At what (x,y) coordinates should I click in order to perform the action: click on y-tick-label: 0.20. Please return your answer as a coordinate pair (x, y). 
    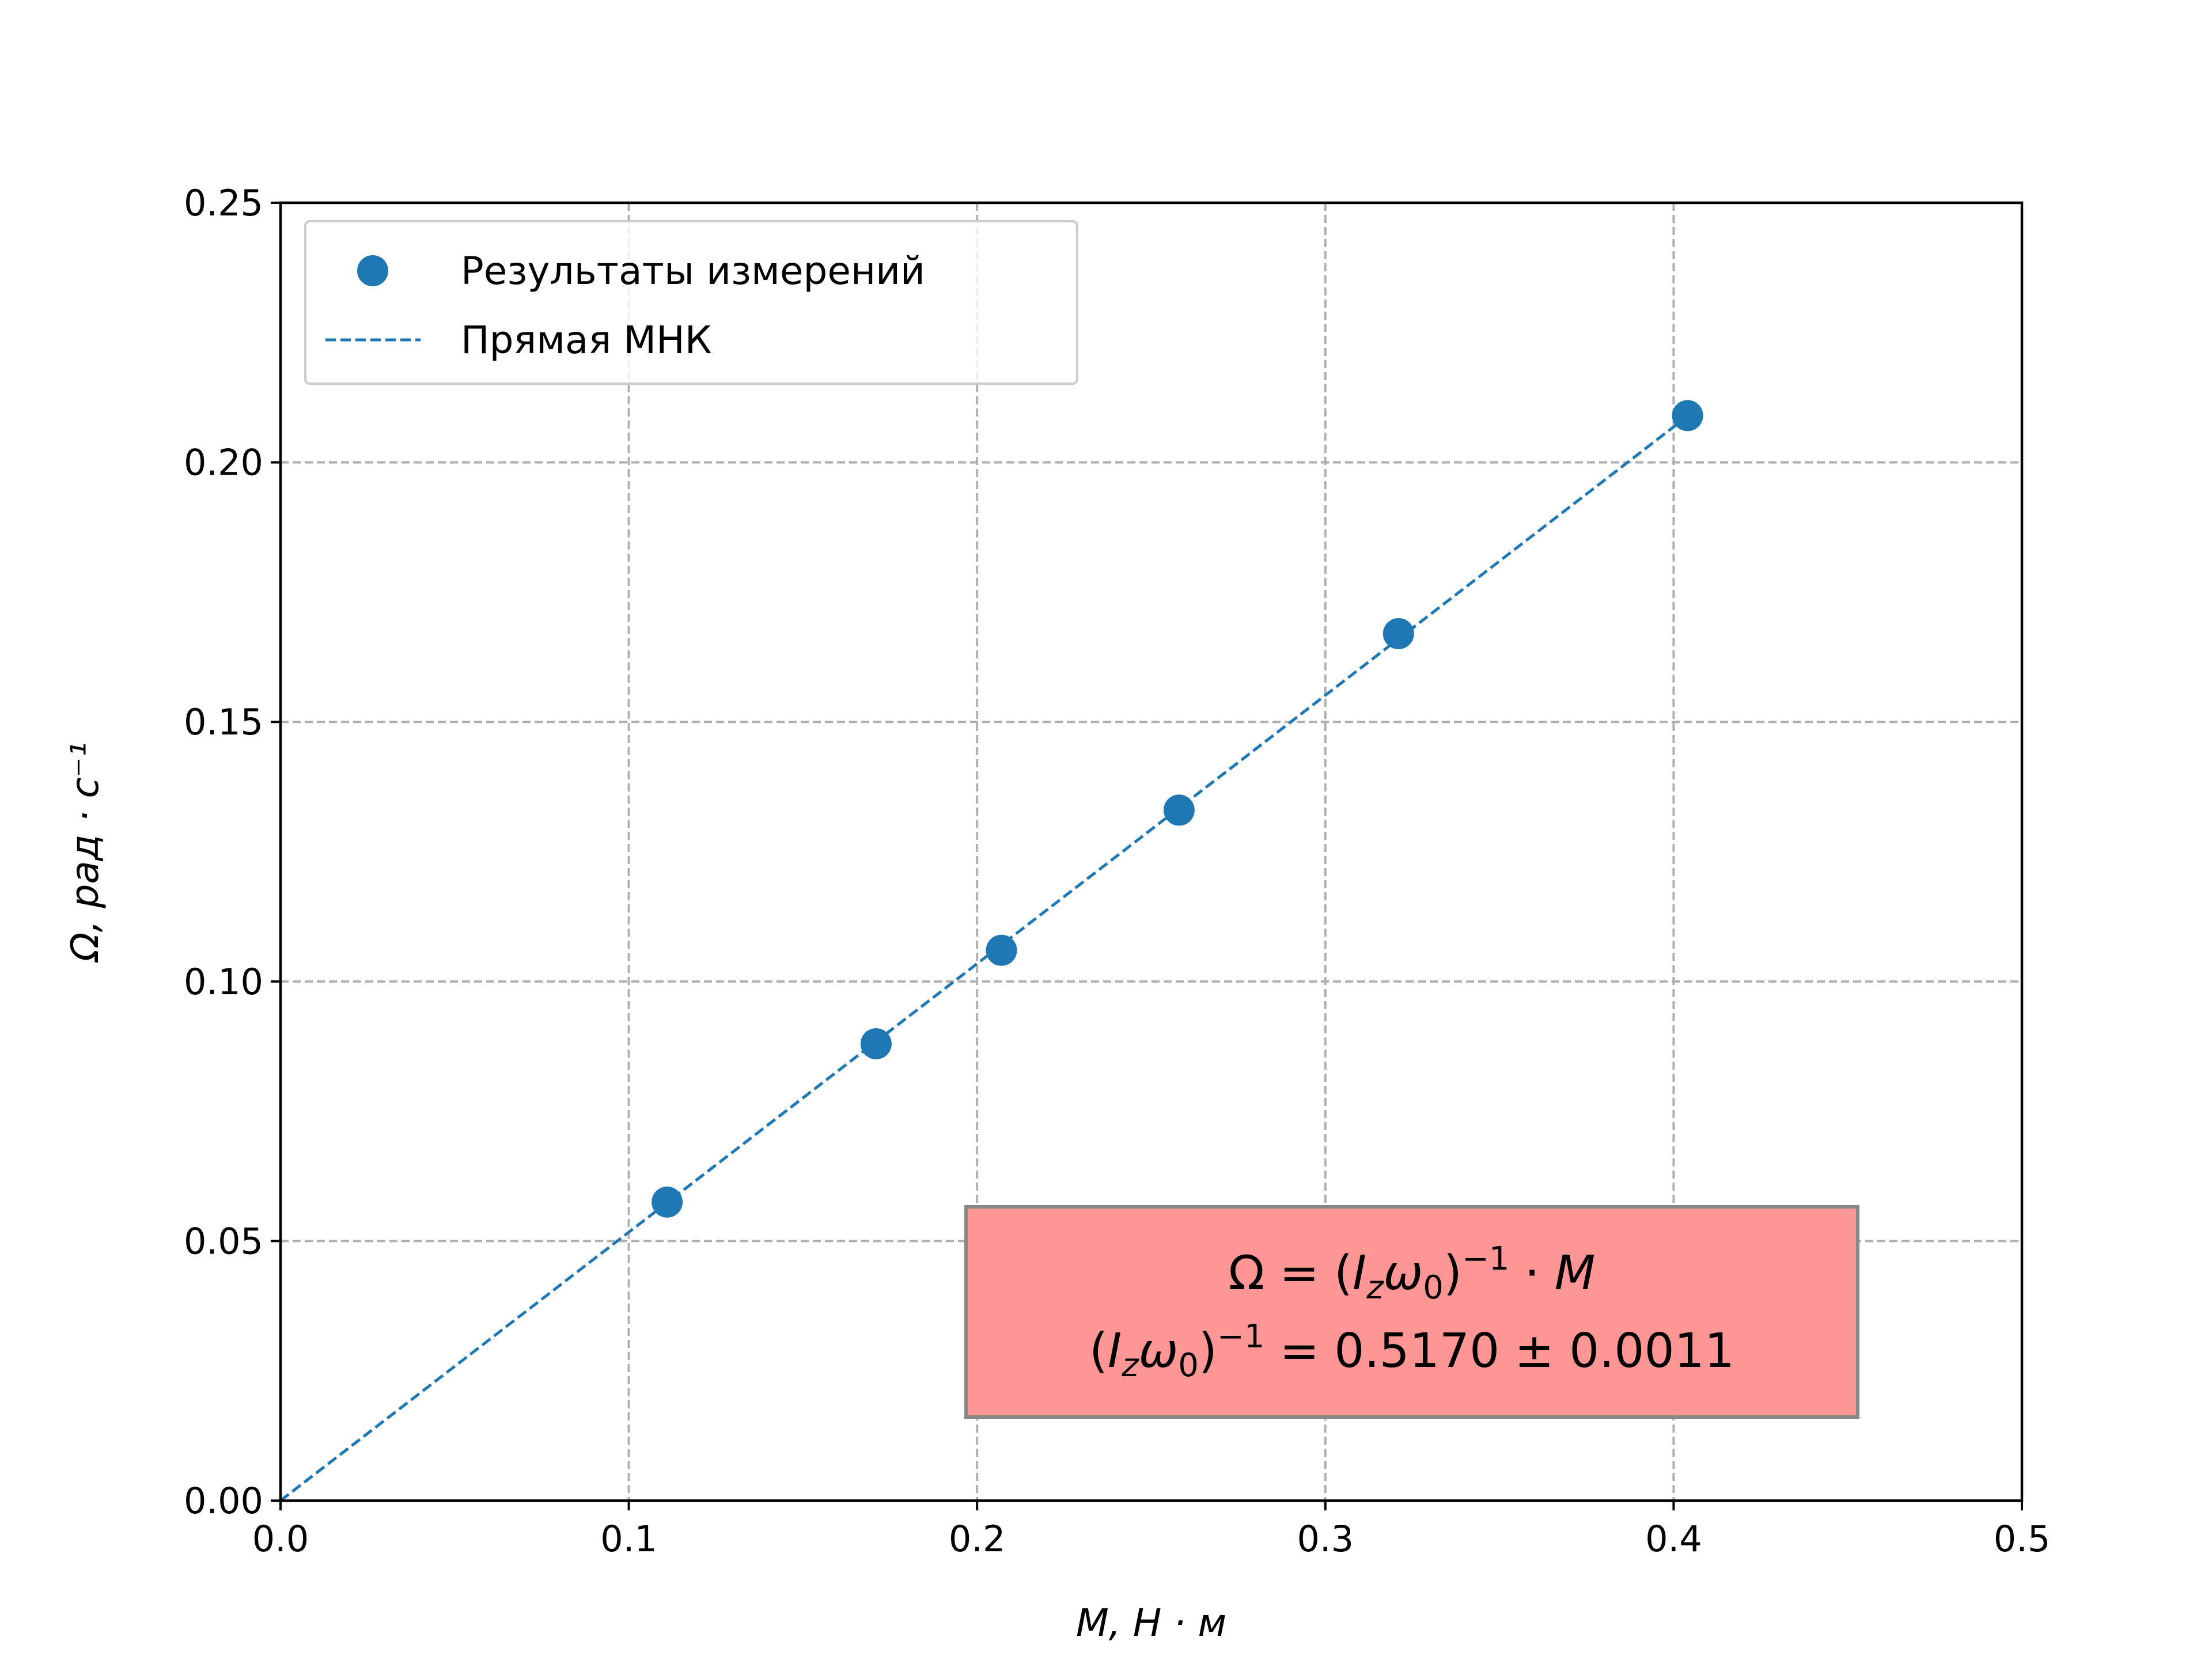
    Looking at the image, I should click on (223, 463).